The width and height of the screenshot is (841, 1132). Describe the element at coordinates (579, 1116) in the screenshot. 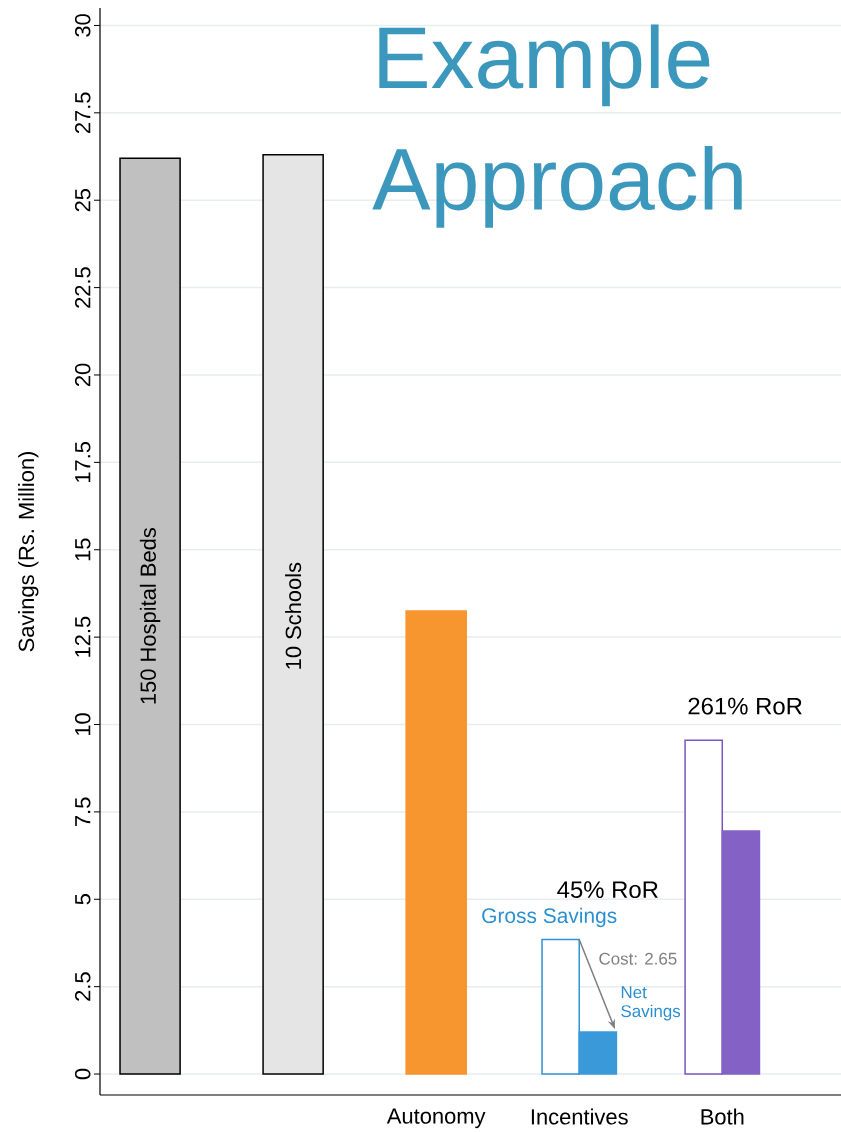

I see `x-tick-label: Incentives` at that location.